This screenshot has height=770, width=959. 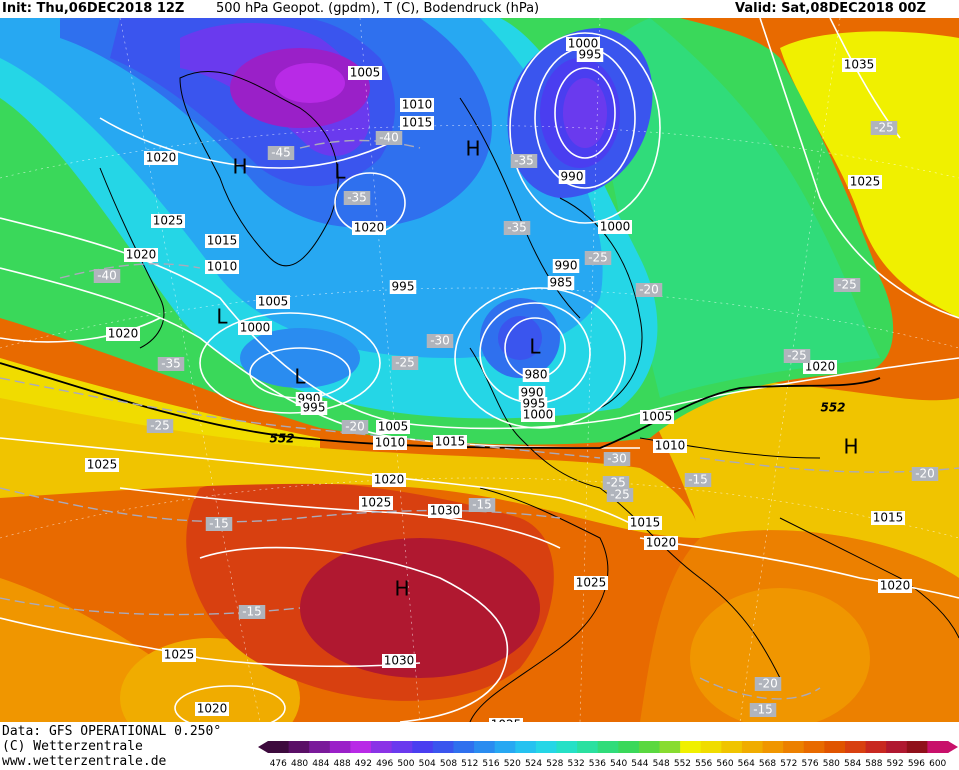 What do you see at coordinates (639, 764) in the screenshot?
I see `colorbar-tick-label: 544` at bounding box center [639, 764].